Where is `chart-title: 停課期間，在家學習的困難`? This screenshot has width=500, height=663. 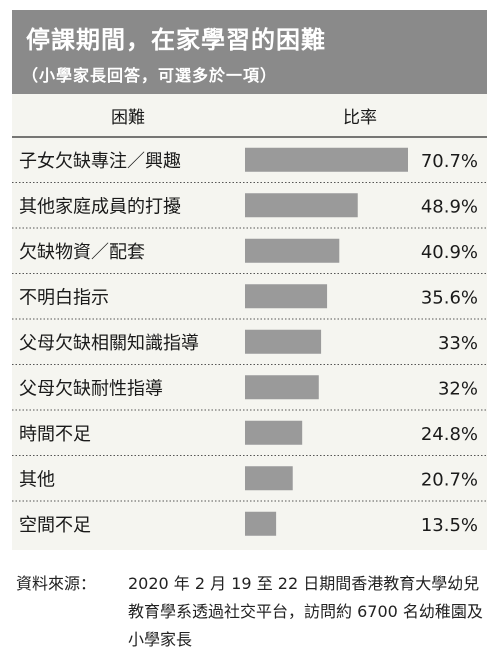 chart-title: 停課期間，在家學習的困難 is located at coordinates (176, 40).